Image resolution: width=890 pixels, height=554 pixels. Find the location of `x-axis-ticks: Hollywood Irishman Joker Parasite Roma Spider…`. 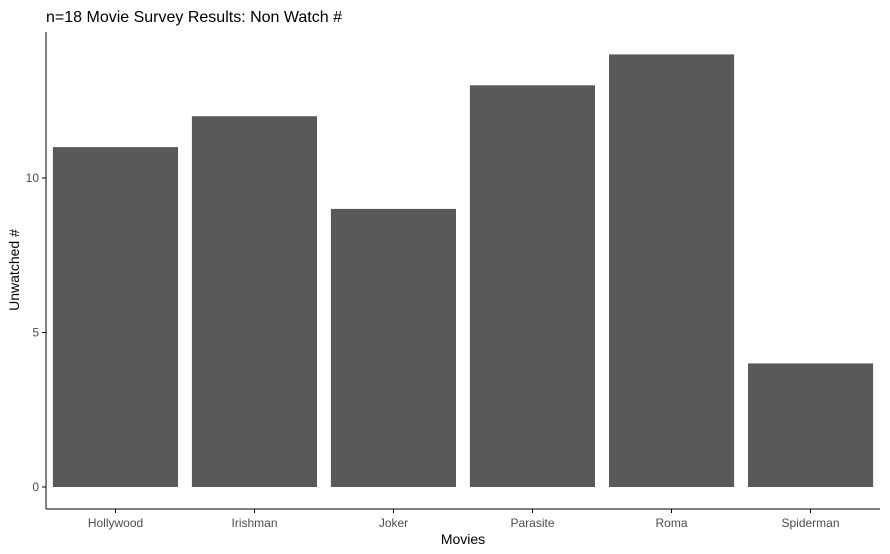

x-axis-ticks: Hollywood Irishman Joker Parasite Roma Spider… is located at coordinates (464, 519).